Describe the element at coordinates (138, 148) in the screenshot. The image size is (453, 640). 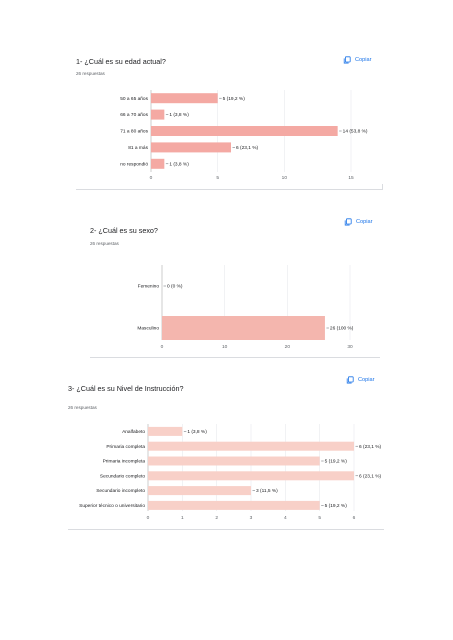
I see `category-label: 81 a más` at that location.